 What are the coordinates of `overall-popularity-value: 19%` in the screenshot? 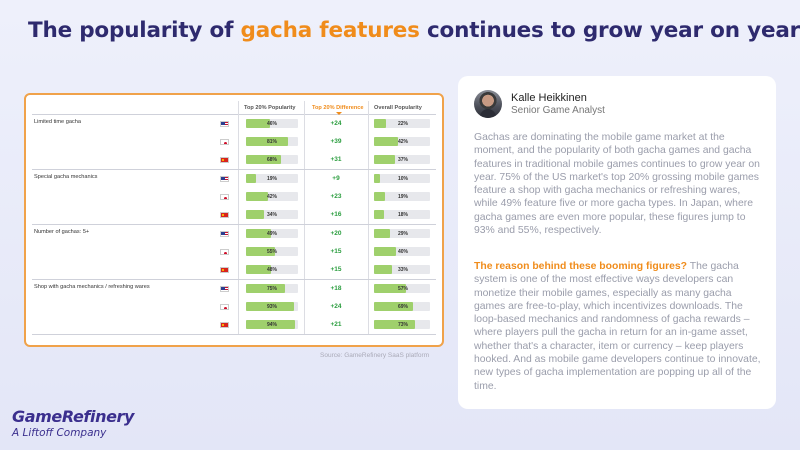 It's located at (403, 197).